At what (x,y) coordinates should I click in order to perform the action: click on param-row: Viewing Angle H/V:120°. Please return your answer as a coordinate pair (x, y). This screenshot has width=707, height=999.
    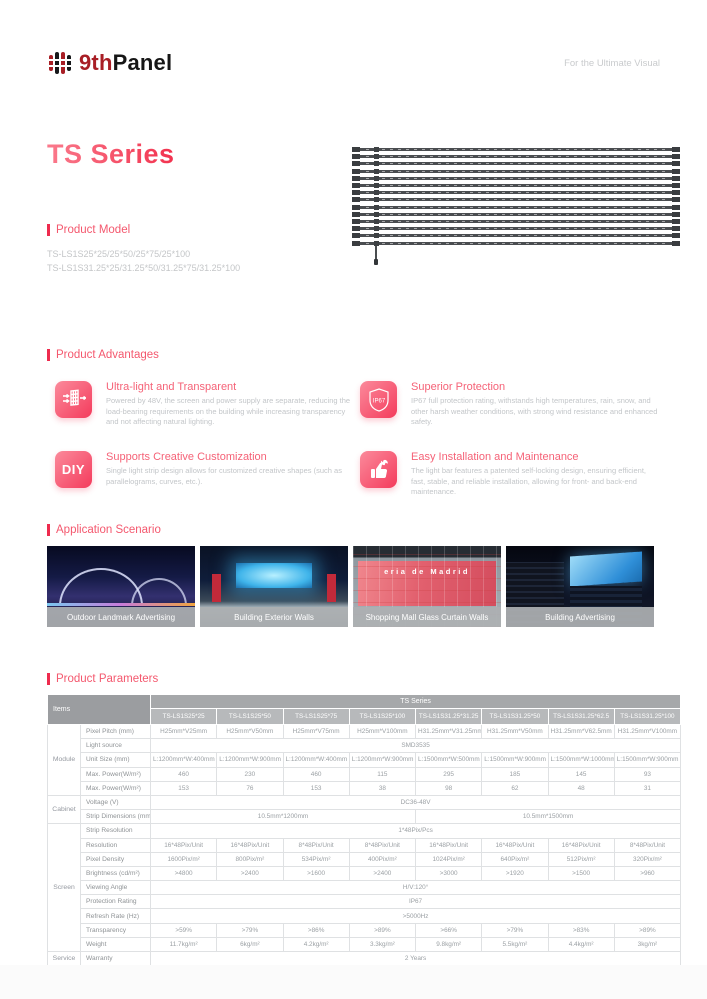
    Looking at the image, I should click on (365, 888).